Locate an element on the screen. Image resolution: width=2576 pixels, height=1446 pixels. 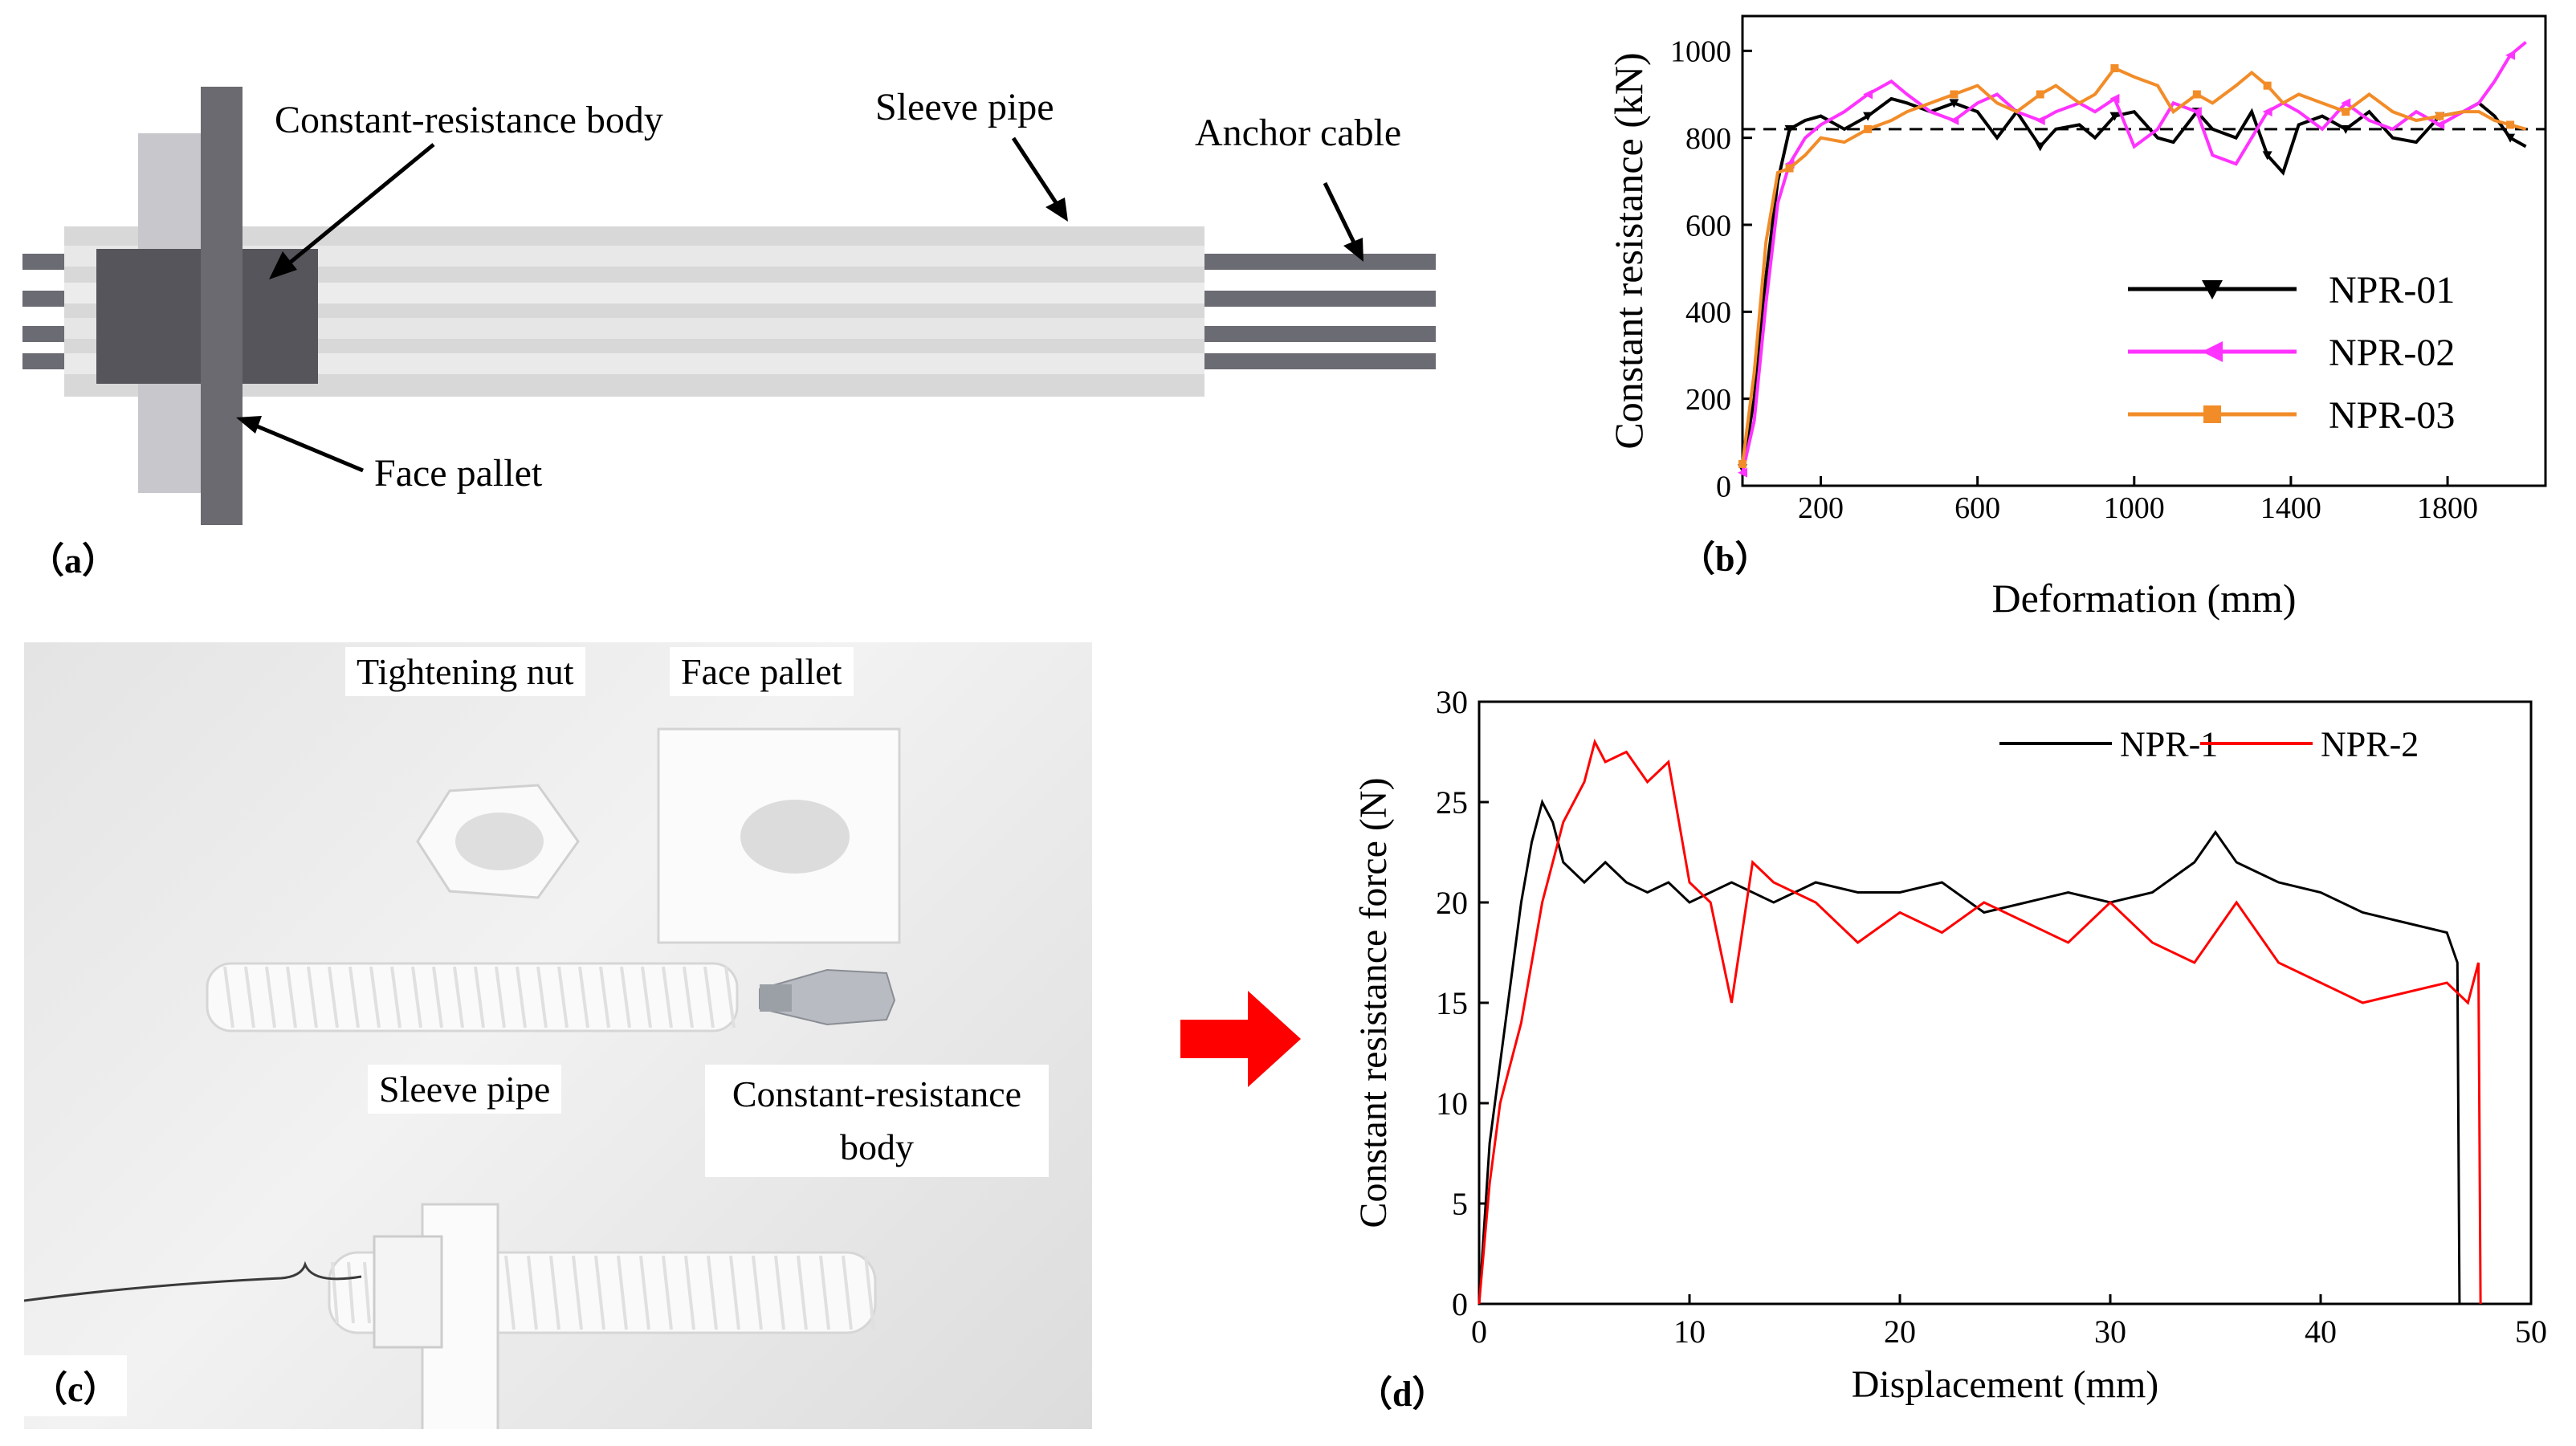
nut-hole is located at coordinates (500, 841).